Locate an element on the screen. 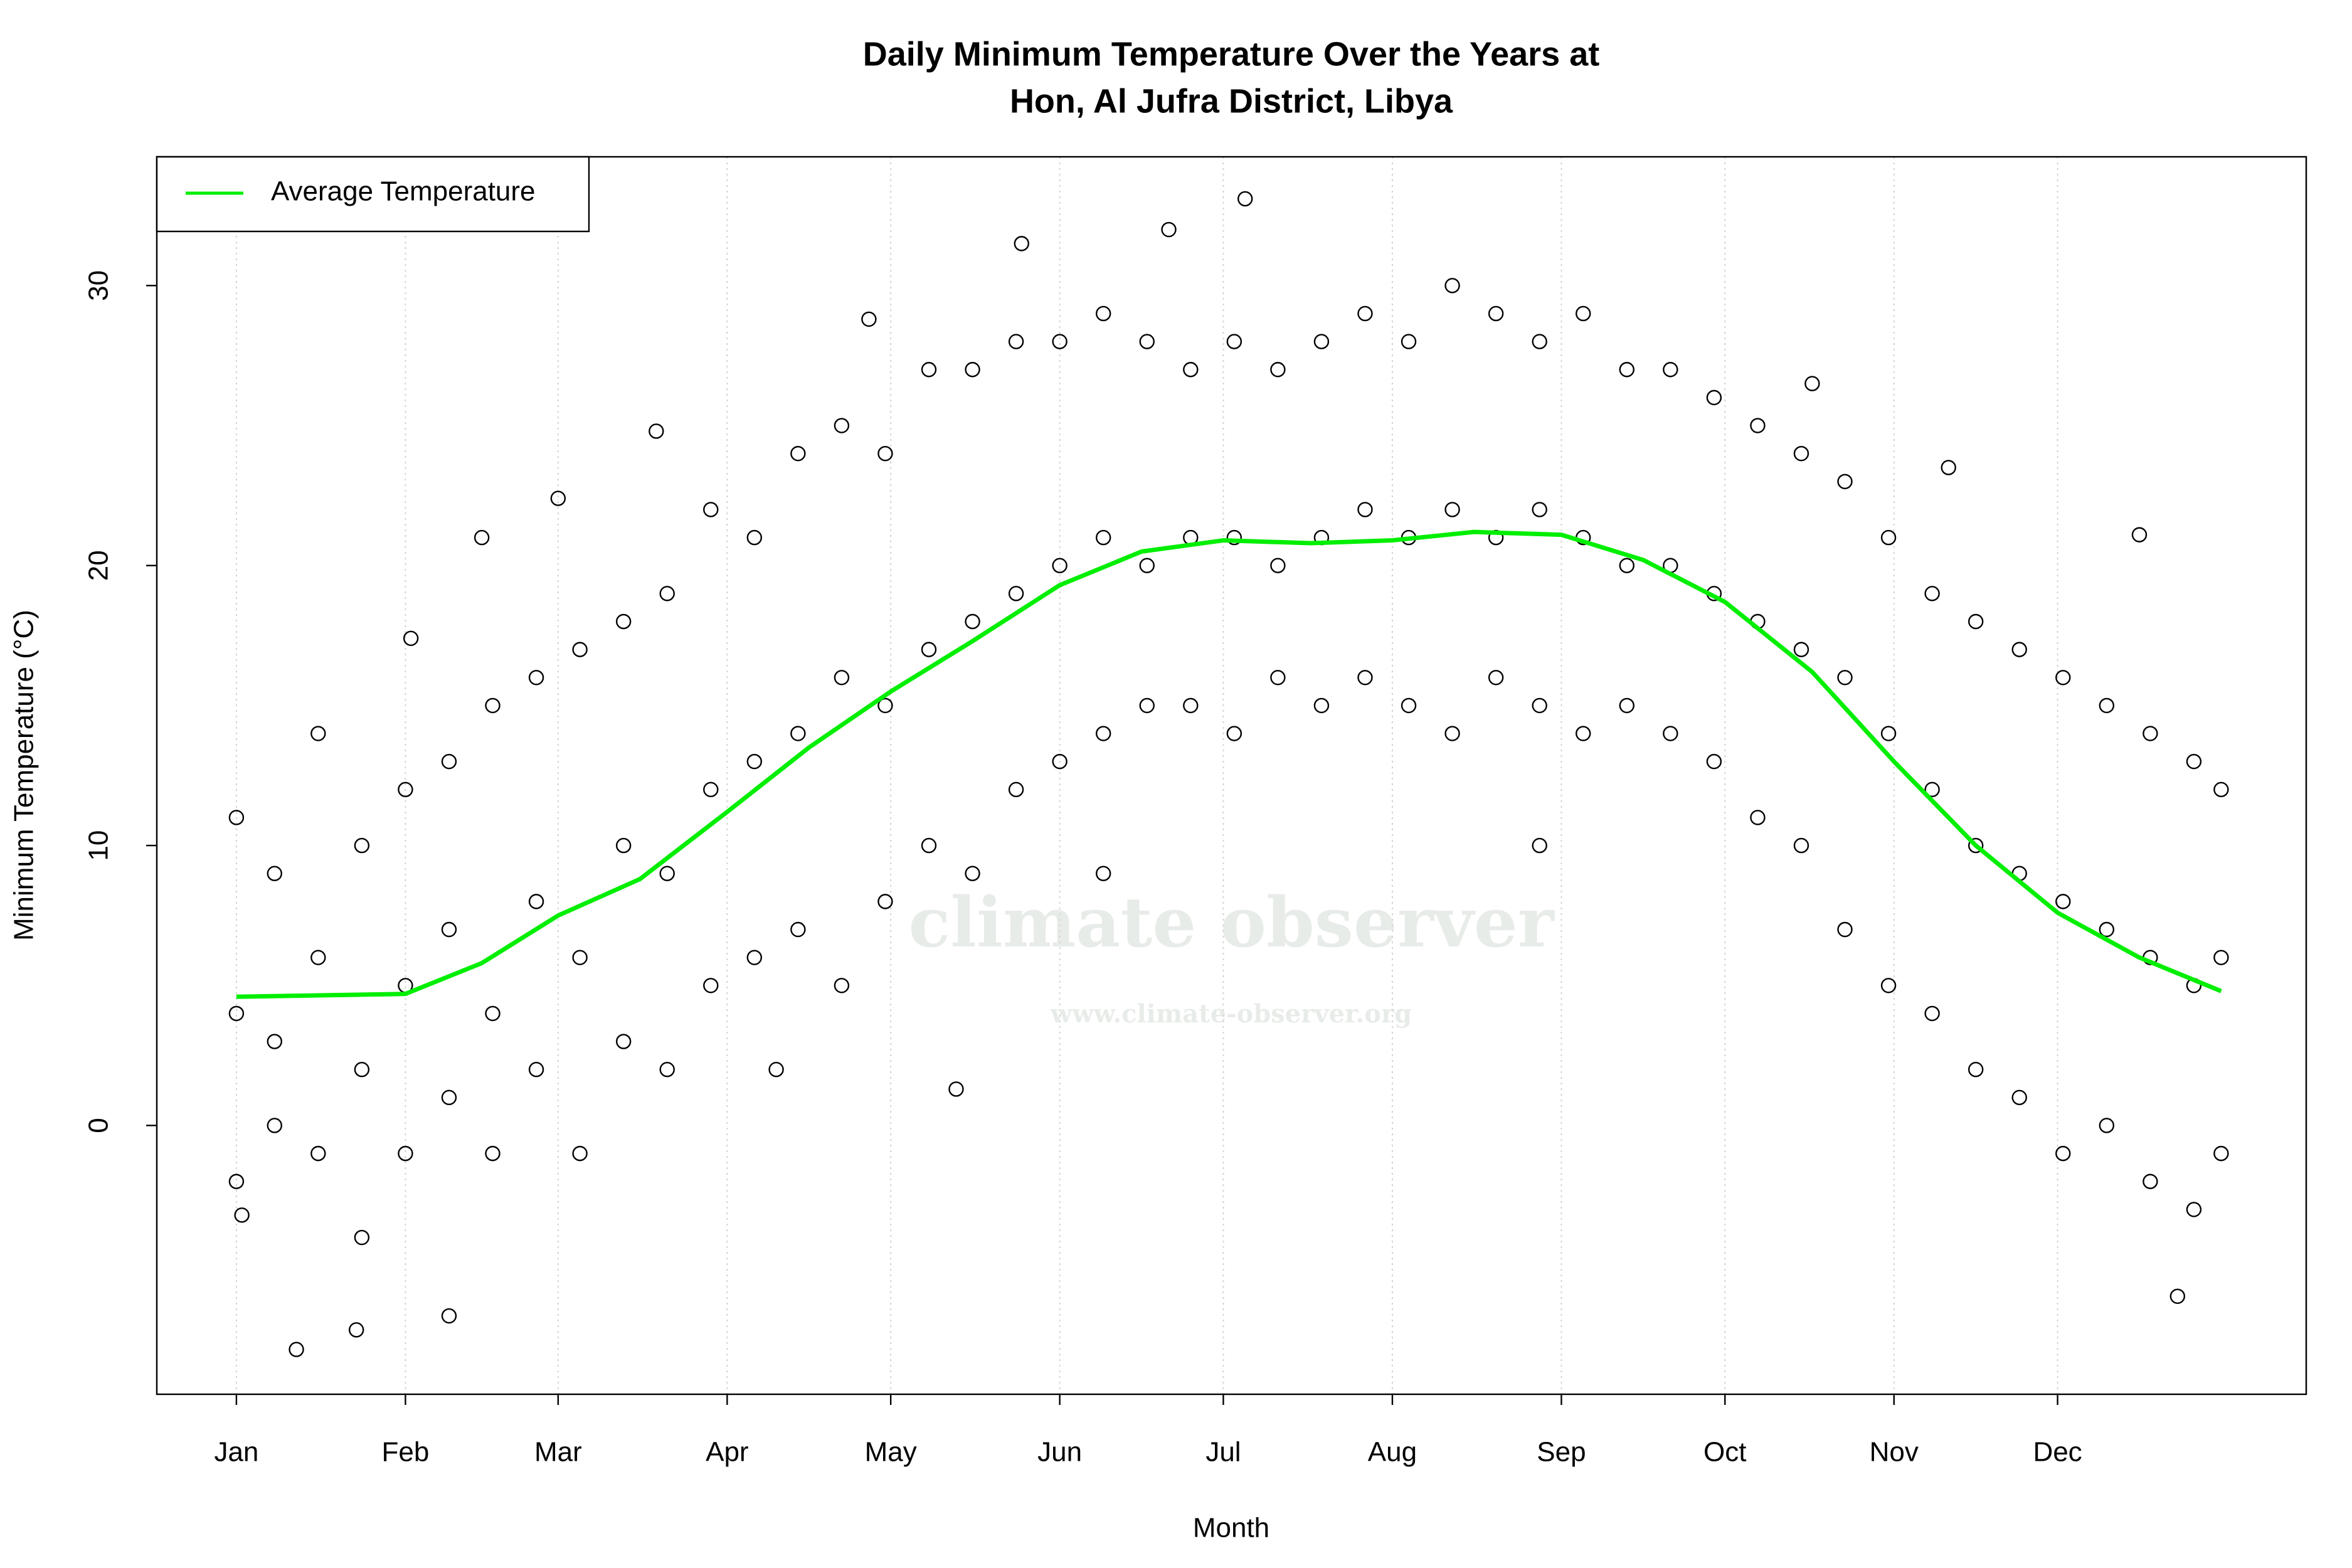 This screenshot has width=2352, height=1568. x-tick-label: Dec is located at coordinates (2057, 1452).